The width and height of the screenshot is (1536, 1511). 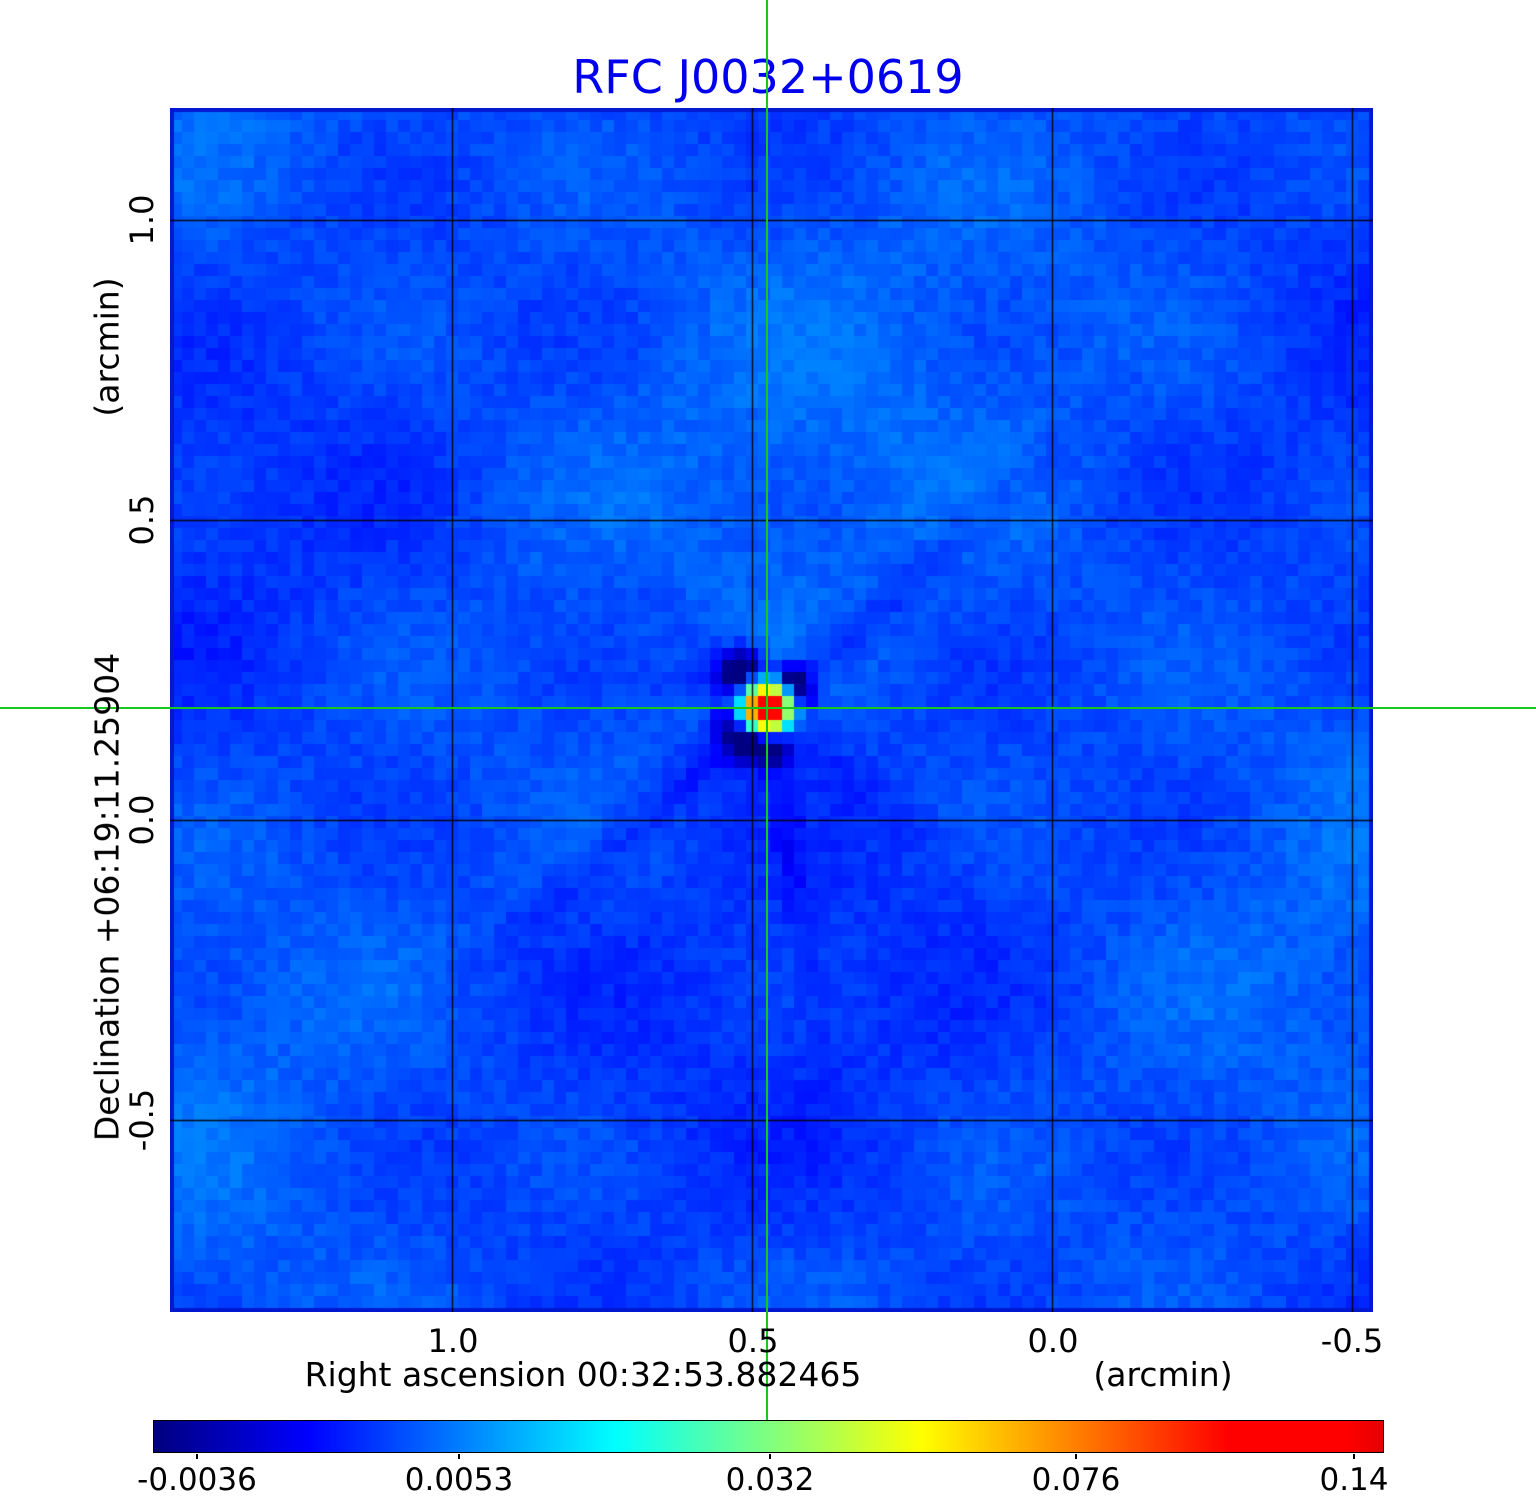 I want to click on x-tick-1.0: 1.0, so click(x=453, y=1341).